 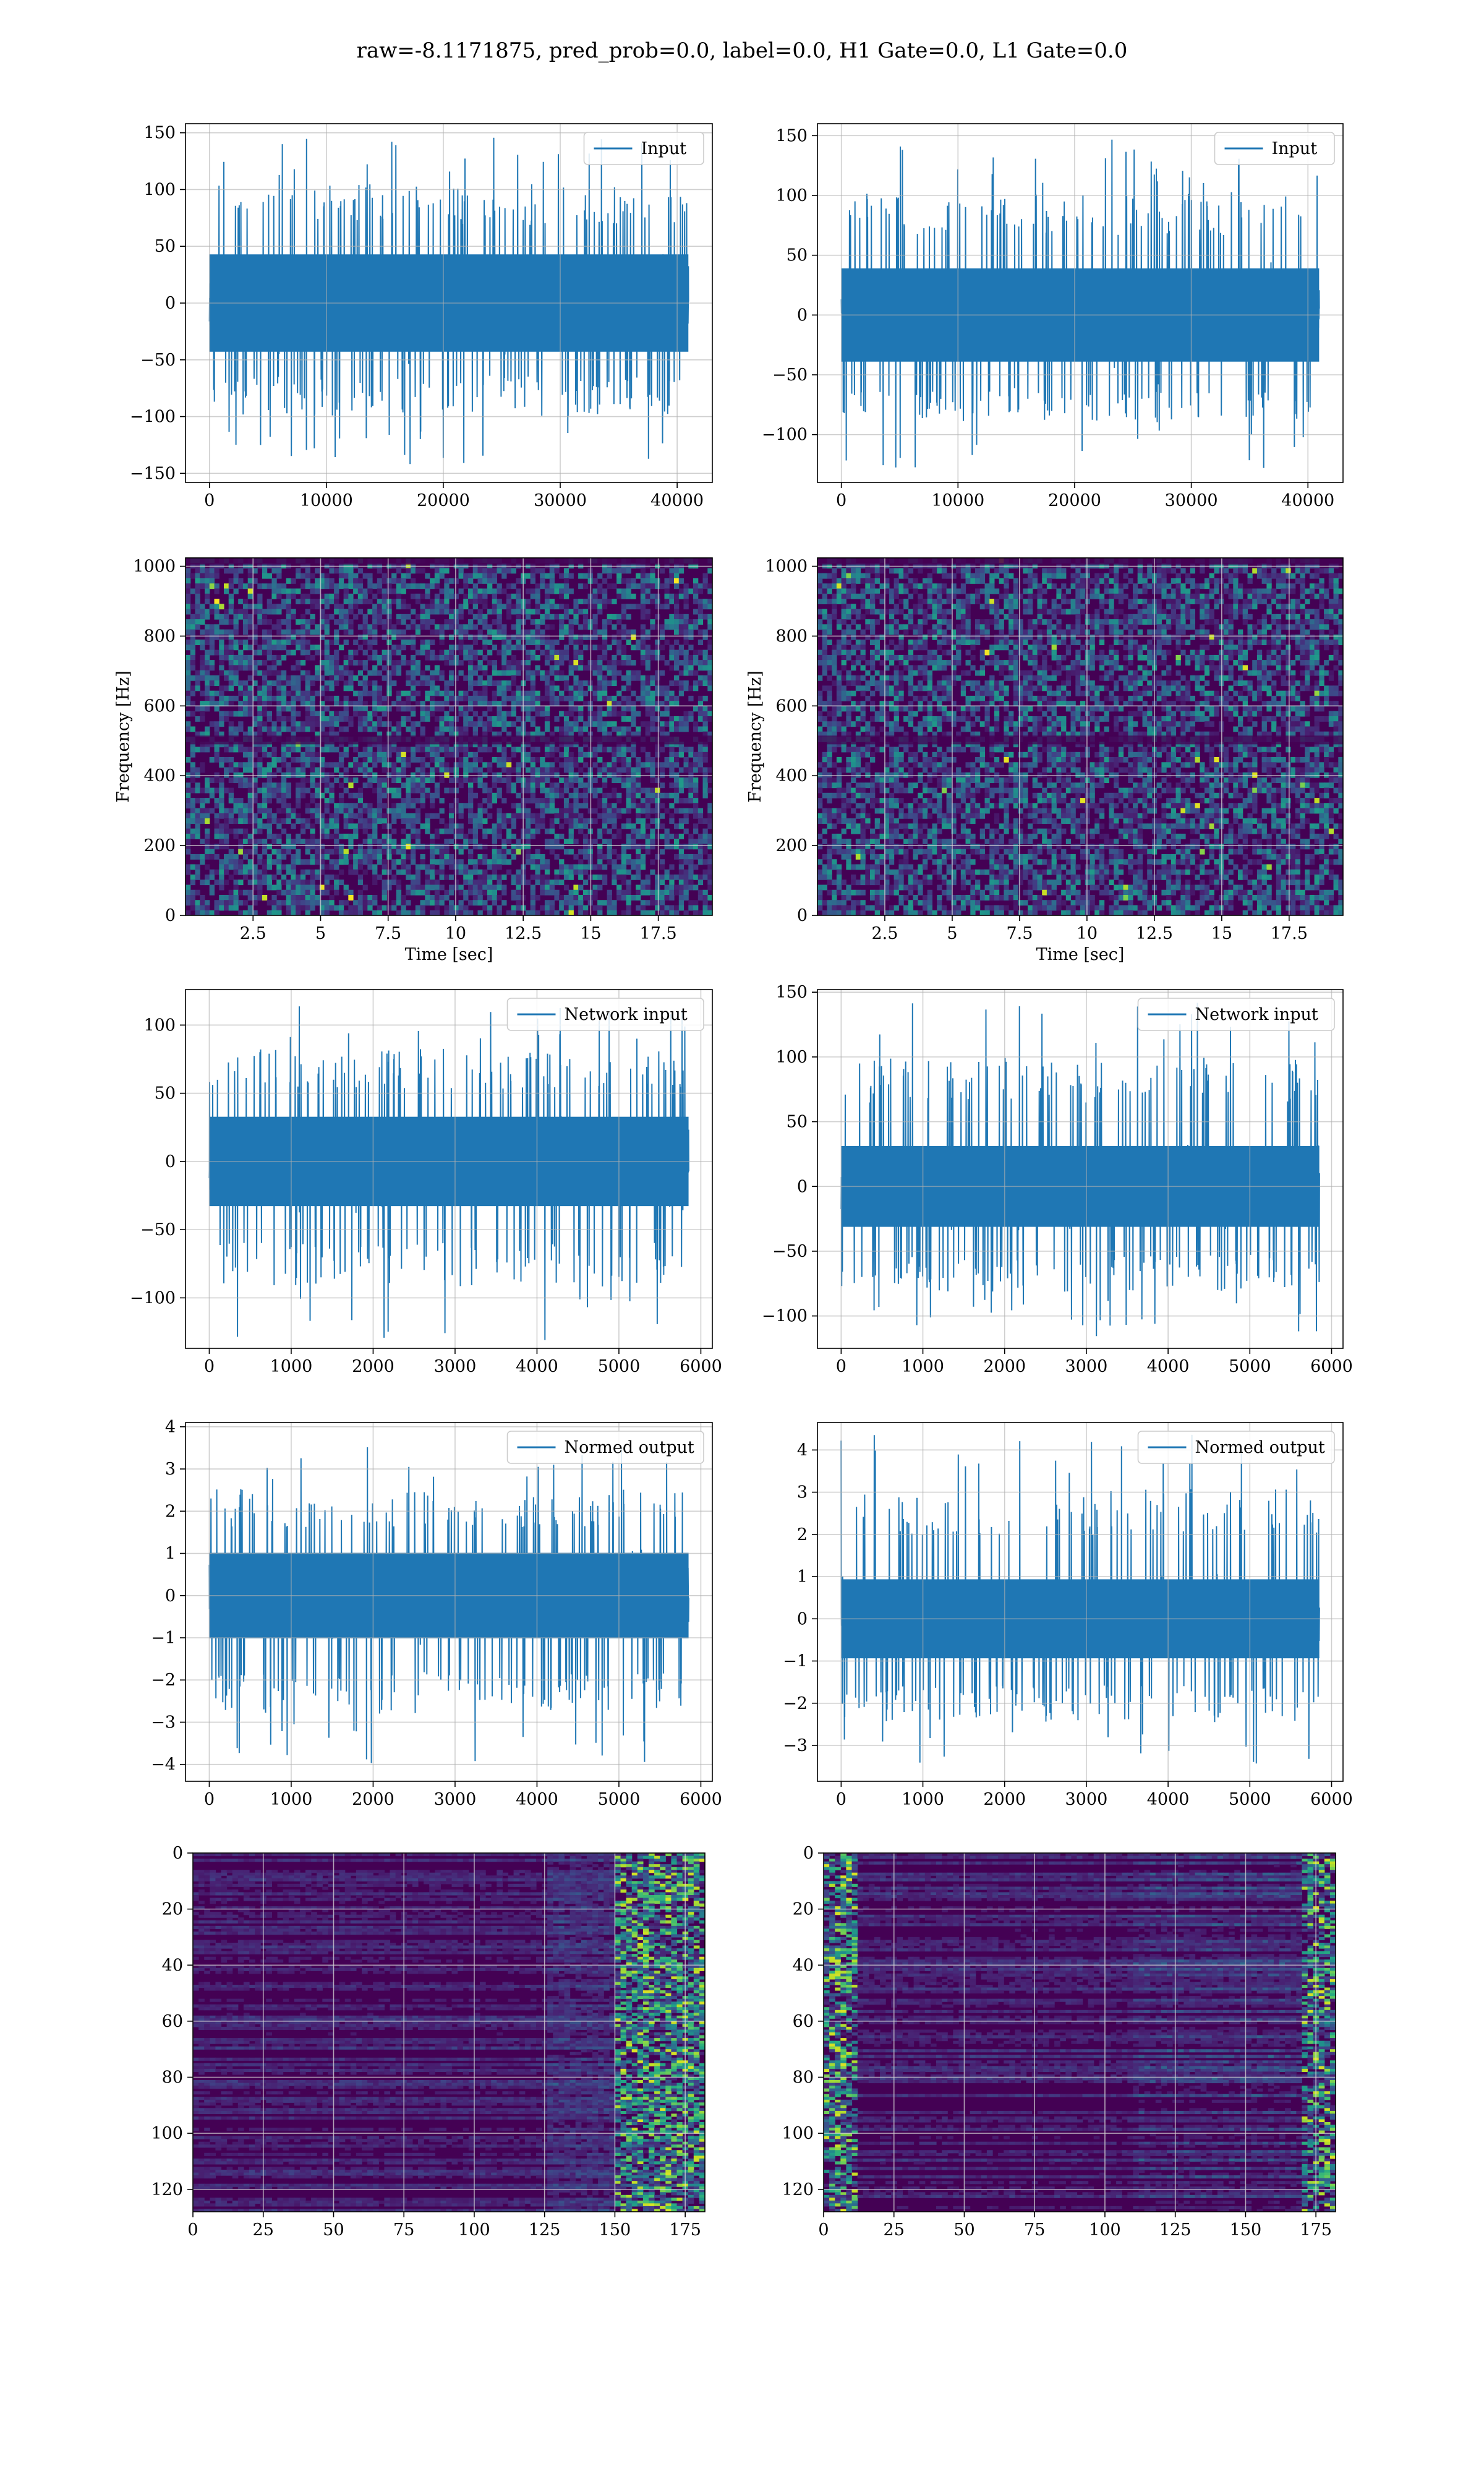 I want to click on x-tick-label: 20000, so click(x=1074, y=500).